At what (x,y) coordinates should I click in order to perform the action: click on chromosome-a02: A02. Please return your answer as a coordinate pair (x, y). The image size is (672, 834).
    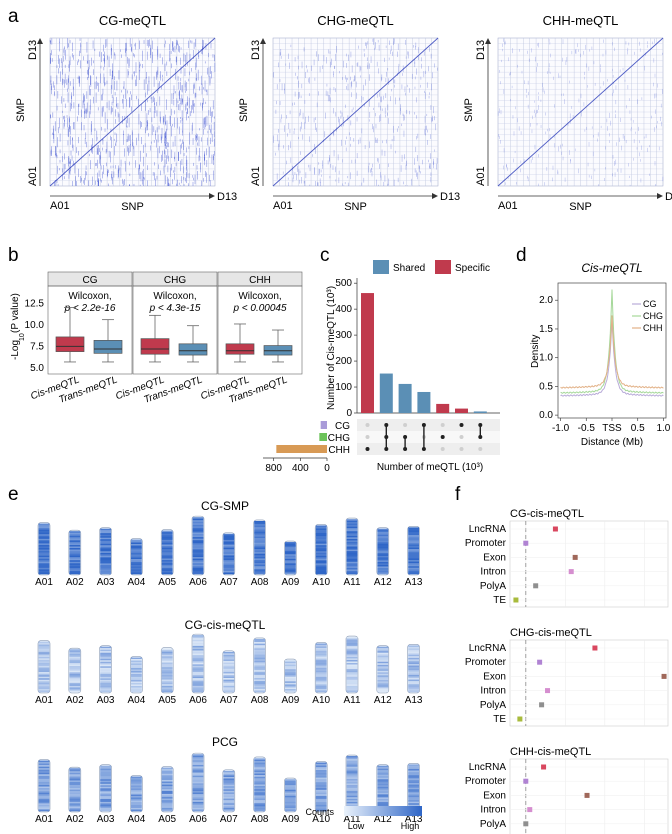
    Looking at the image, I should click on (75, 795).